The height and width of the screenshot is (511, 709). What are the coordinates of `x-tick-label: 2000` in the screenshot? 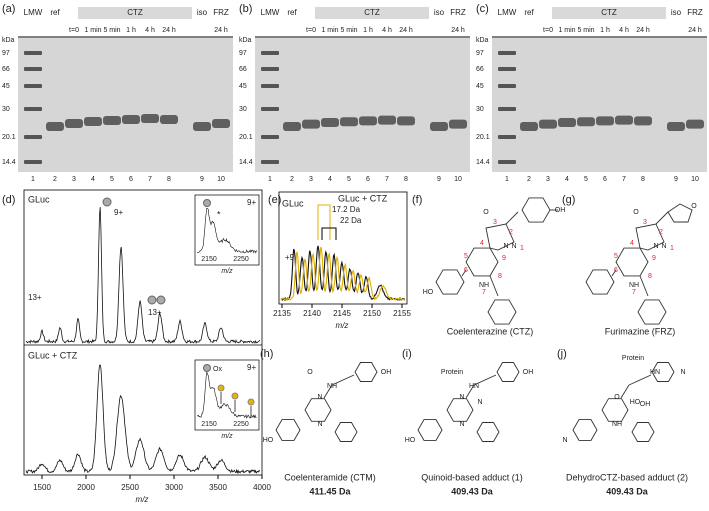 It's located at (86, 487).